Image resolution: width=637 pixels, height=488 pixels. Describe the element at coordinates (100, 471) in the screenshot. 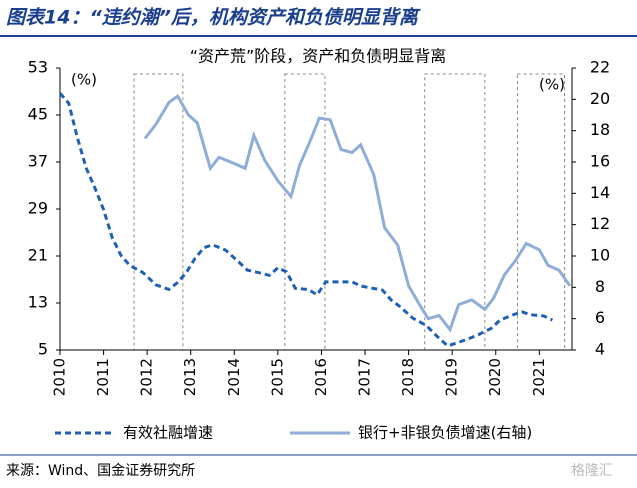

I see `source: 来源：Wind、国金证券研究所` at that location.